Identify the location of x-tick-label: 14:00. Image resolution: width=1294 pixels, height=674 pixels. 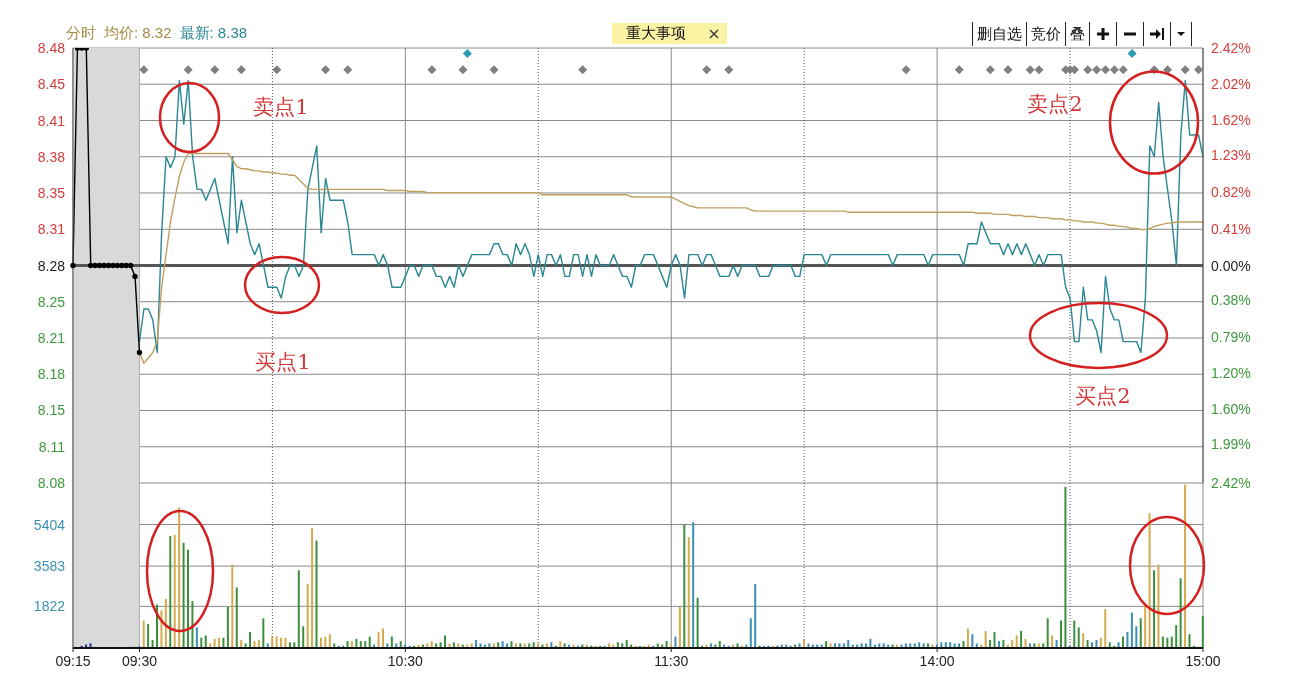
(937, 661).